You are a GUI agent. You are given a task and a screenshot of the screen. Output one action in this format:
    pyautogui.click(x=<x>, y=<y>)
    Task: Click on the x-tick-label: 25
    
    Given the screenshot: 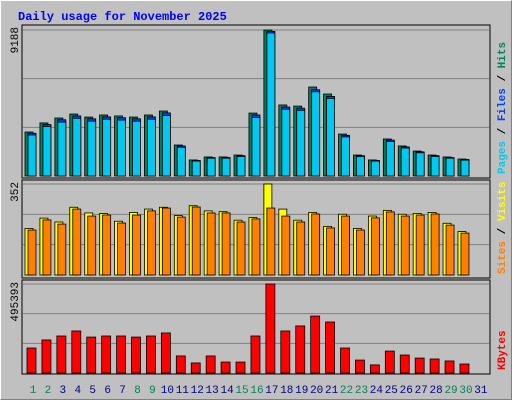 What is the action you would take?
    pyautogui.click(x=391, y=391)
    